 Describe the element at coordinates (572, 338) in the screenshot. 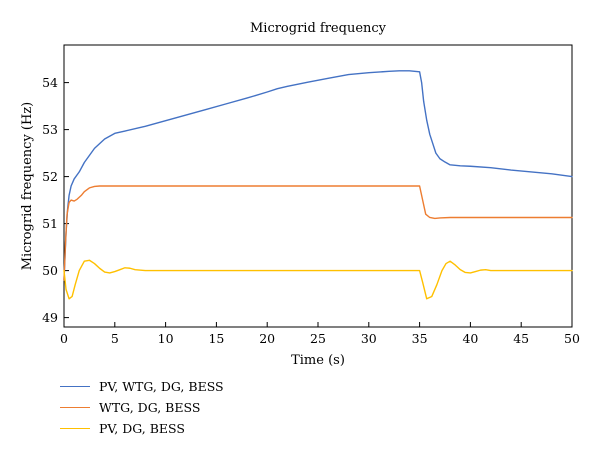

I see `x-tick-label: 50` at that location.